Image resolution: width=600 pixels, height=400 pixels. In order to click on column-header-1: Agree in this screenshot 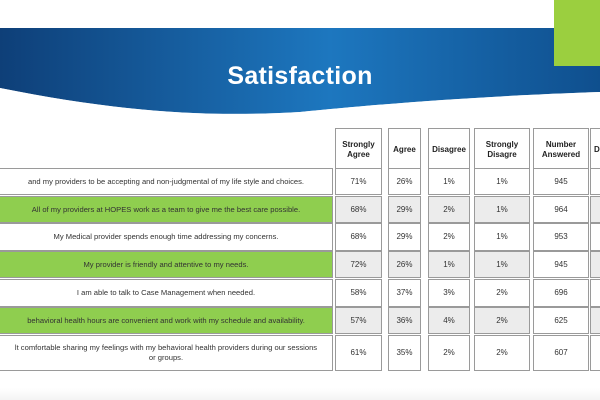, I will do `click(404, 150)`.